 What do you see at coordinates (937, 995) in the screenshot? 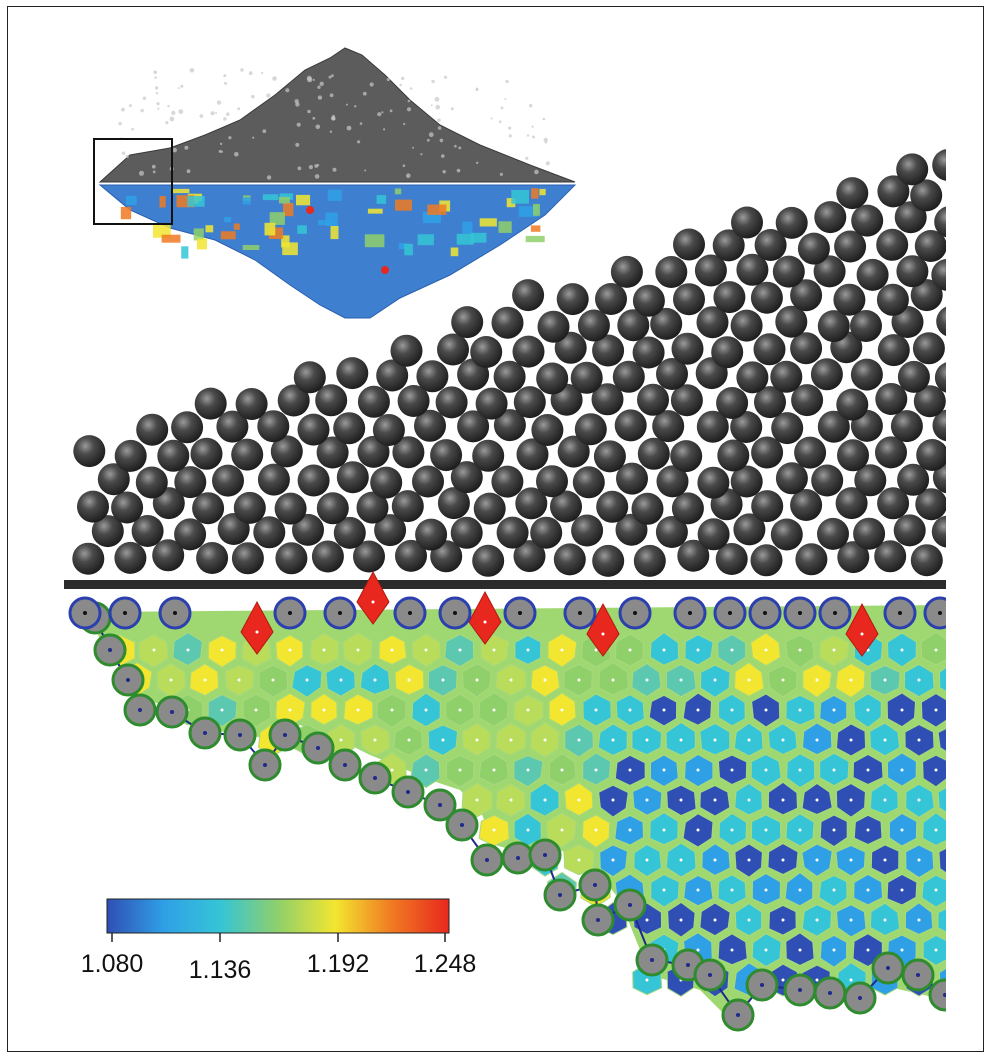
I see `bottom-bead` at bounding box center [937, 995].